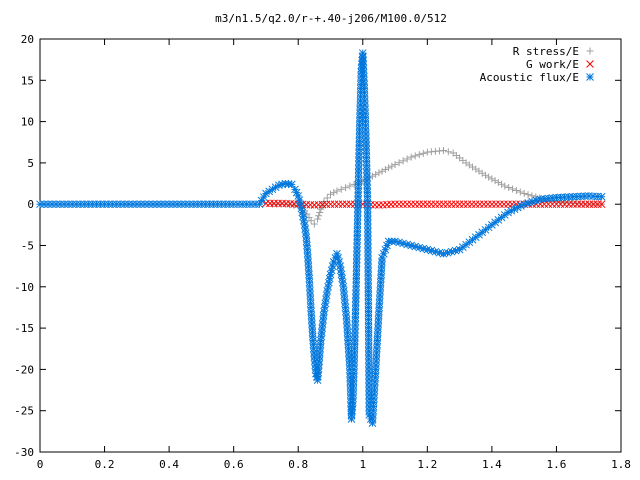  What do you see at coordinates (27, 246) in the screenshot?
I see `y-tick-label: -5` at bounding box center [27, 246].